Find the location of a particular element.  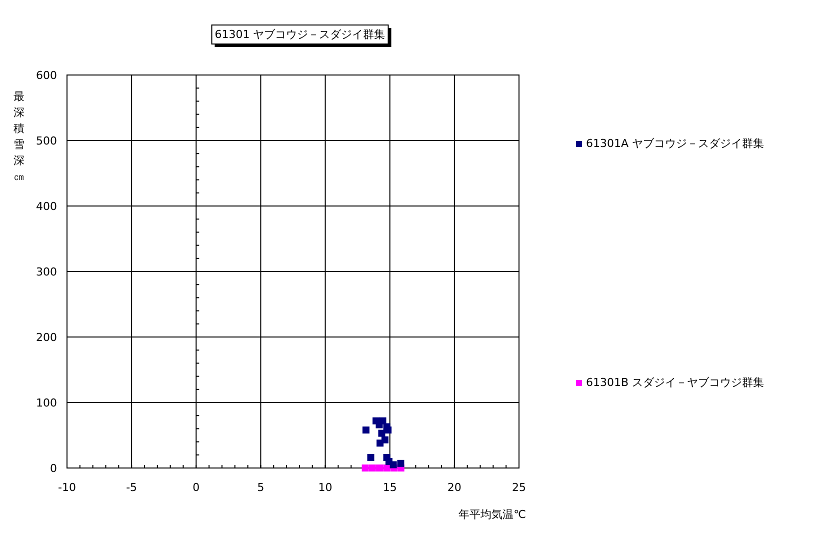

x-tick-label: 25 is located at coordinates (519, 487).